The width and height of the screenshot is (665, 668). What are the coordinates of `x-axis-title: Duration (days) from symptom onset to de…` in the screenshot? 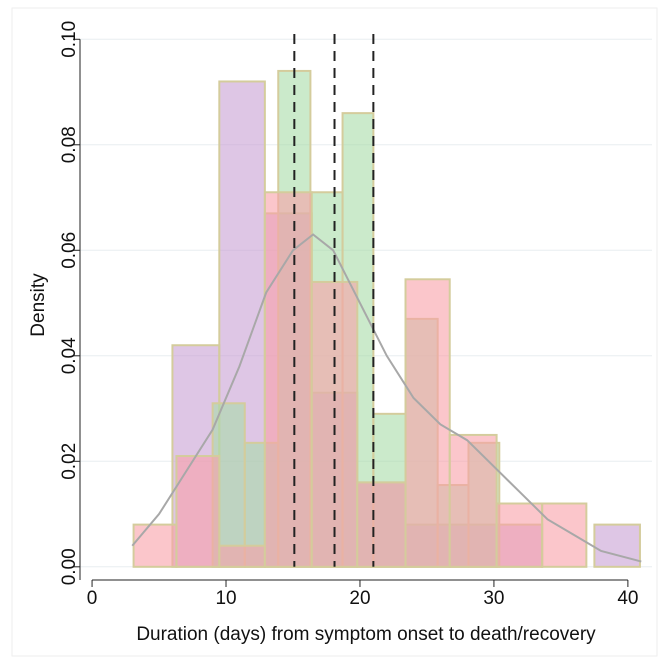 It's located at (366, 634).